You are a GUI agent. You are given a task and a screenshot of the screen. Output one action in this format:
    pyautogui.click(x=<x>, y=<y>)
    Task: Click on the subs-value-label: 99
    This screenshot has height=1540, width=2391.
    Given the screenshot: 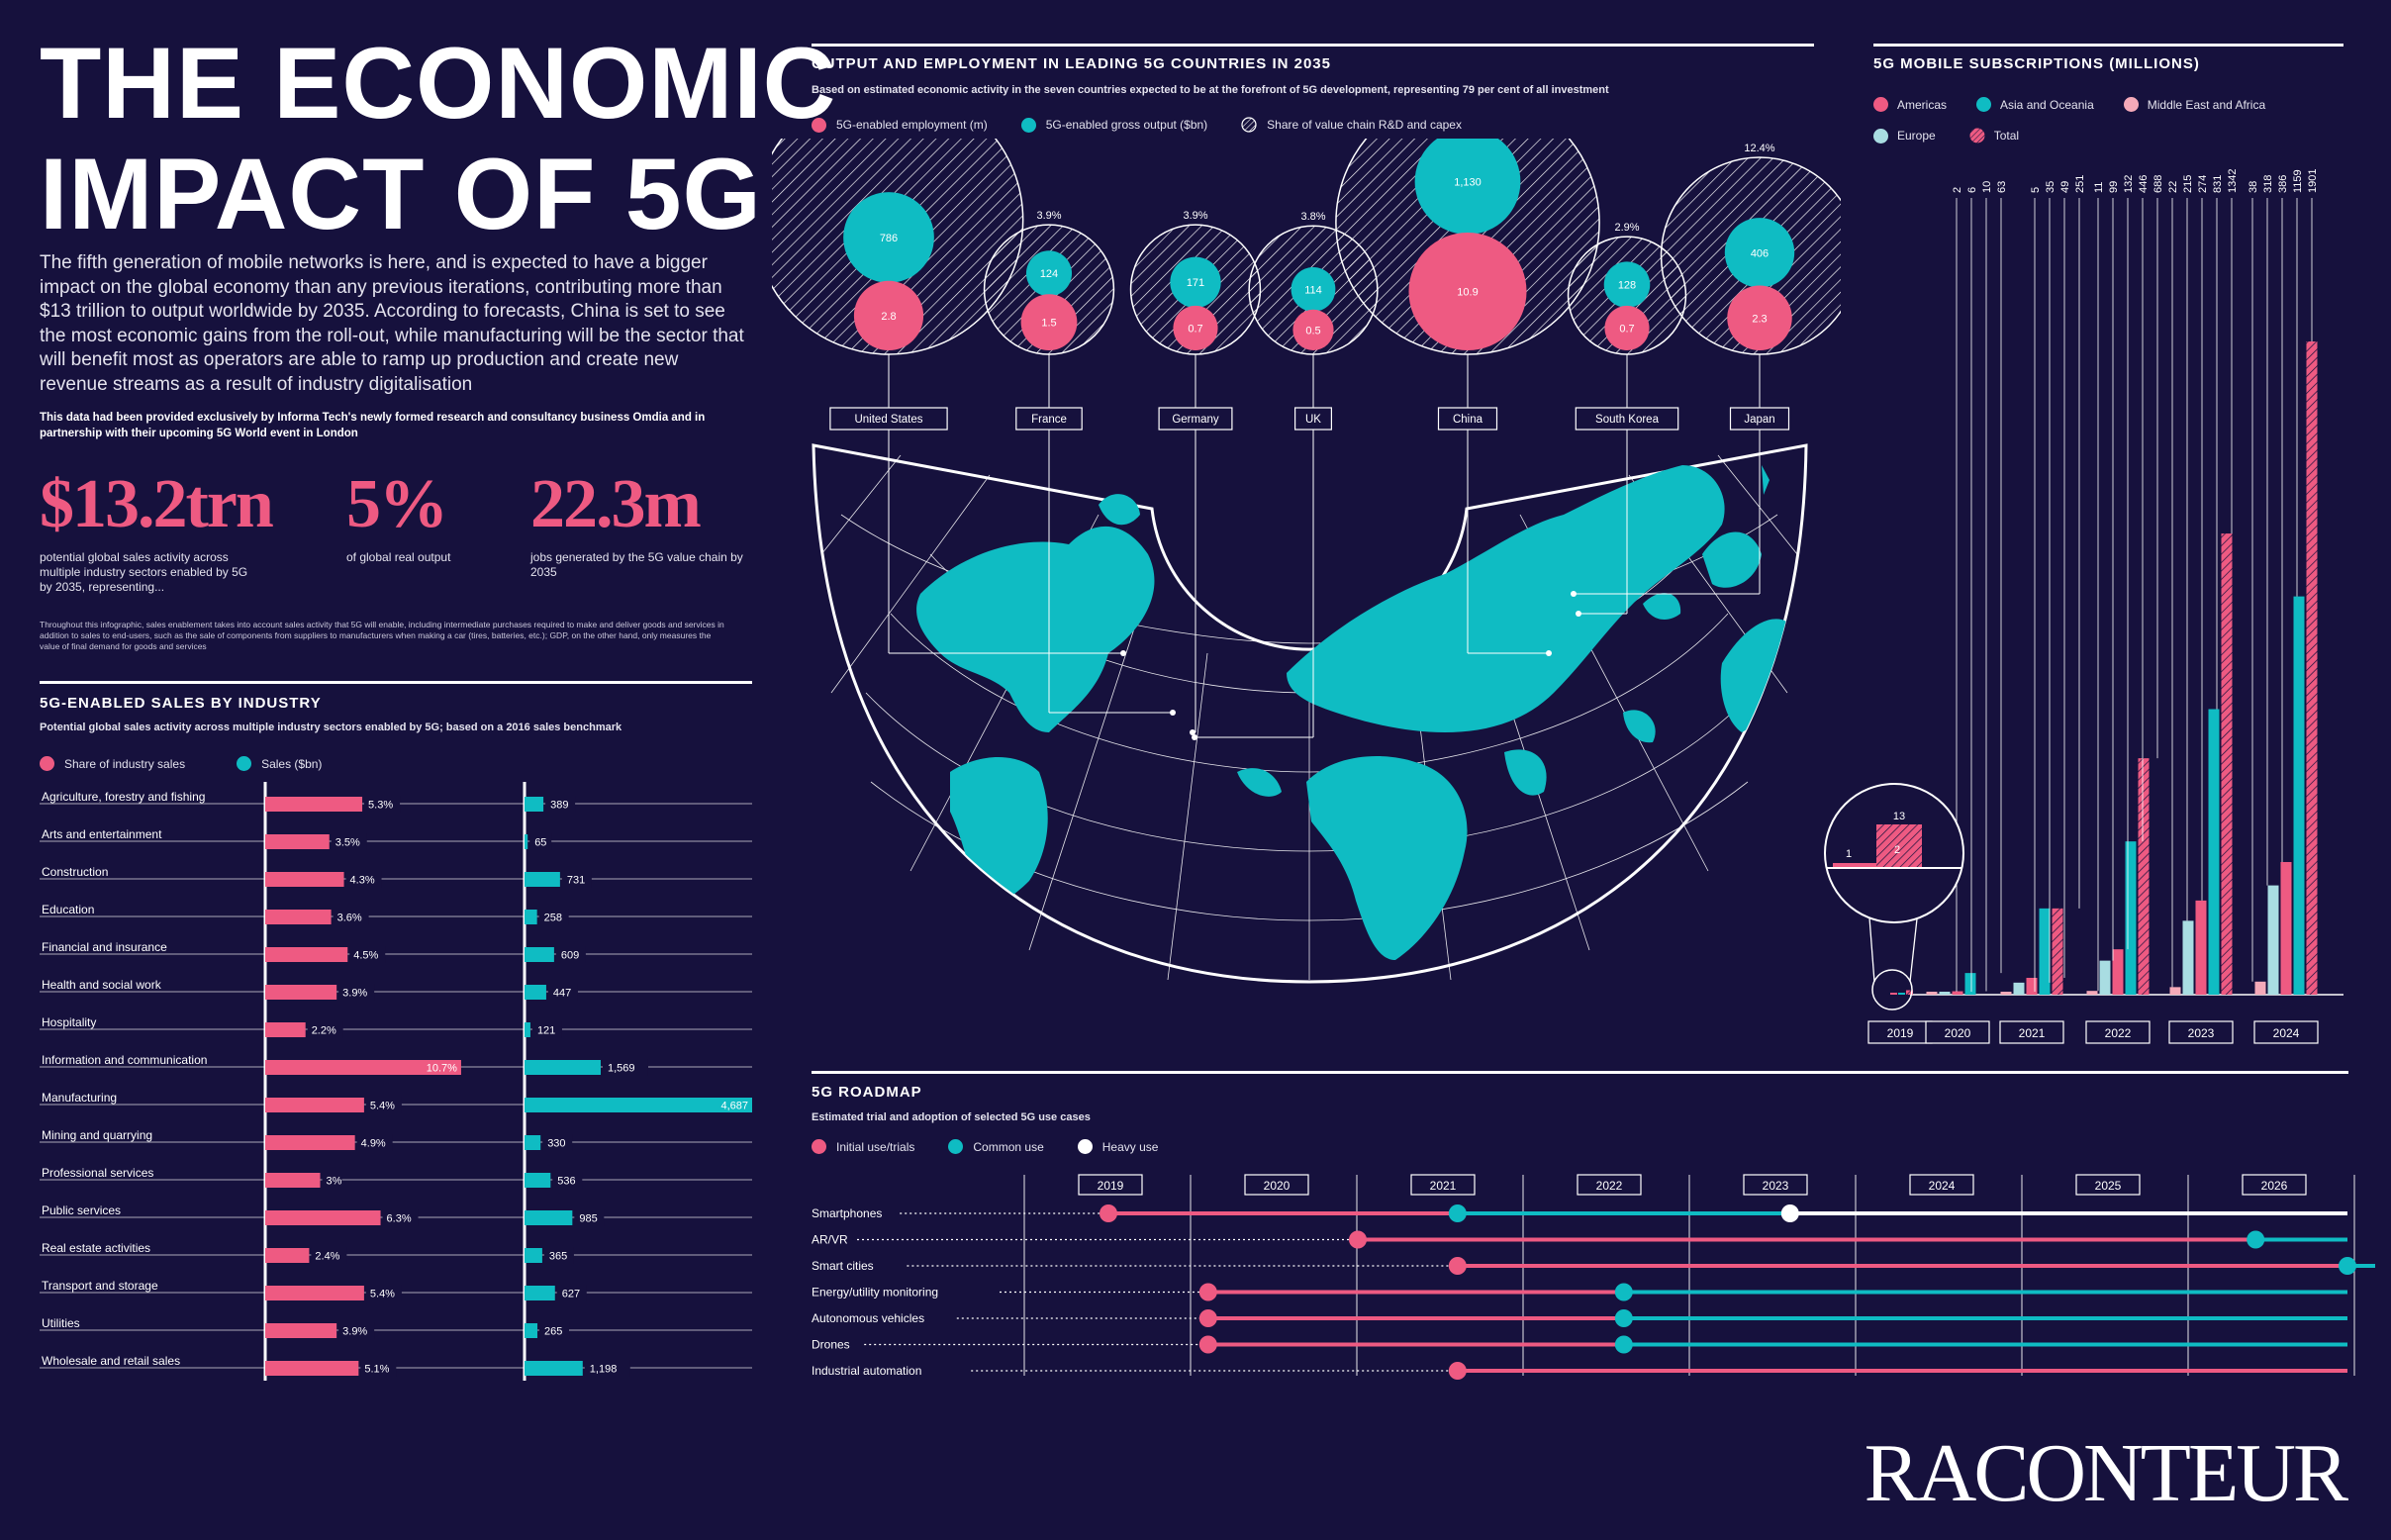 What is the action you would take?
    pyautogui.click(x=2114, y=187)
    